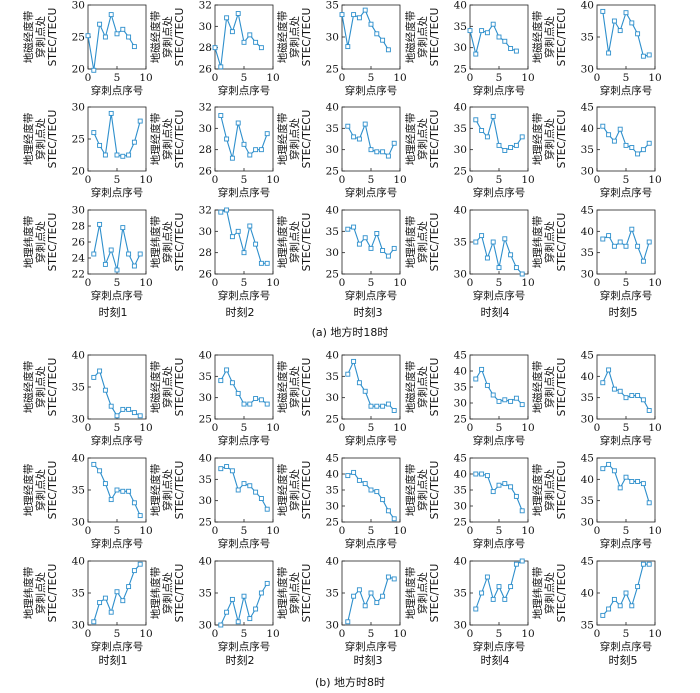 The height and width of the screenshot is (693, 700). Describe the element at coordinates (294, 139) in the screenshot. I see `y-axis-label-a-r2-m3-1: 穿刺点处` at that location.